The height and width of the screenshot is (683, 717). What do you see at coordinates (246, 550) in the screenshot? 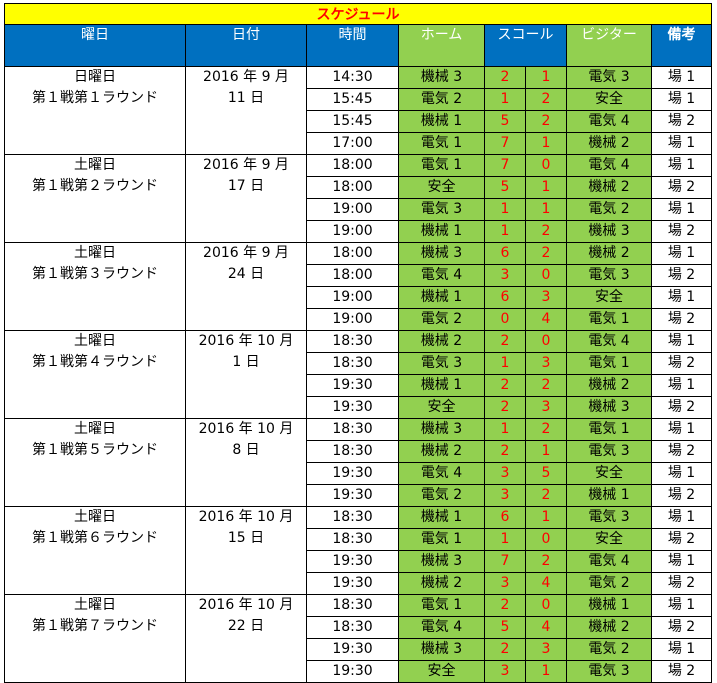
I see `date-cell: 2016 年 10 月 15 日` at bounding box center [246, 550].